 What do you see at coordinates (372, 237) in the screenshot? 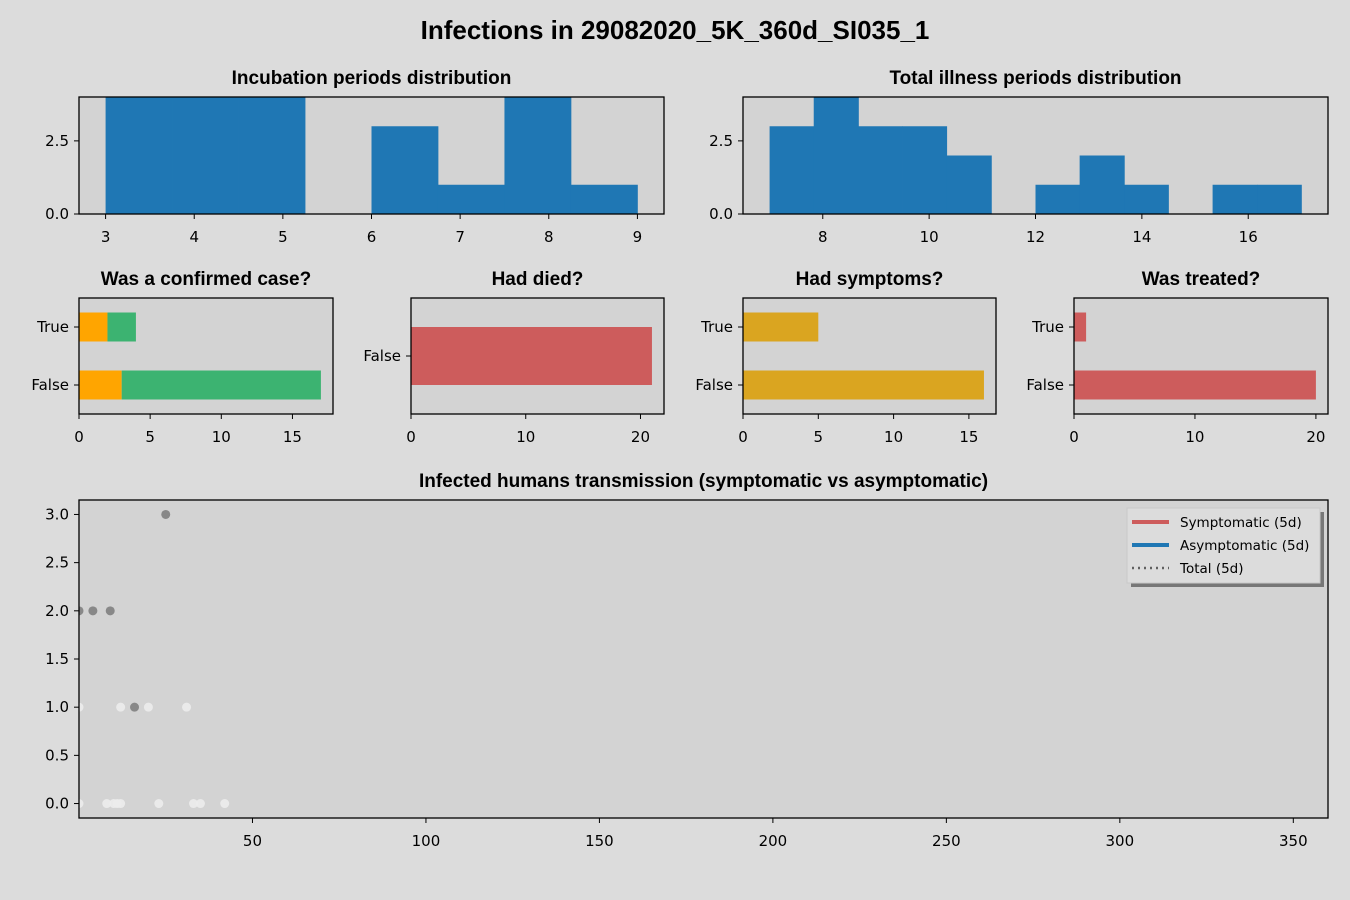
I see `x-tick-label: 6` at bounding box center [372, 237].